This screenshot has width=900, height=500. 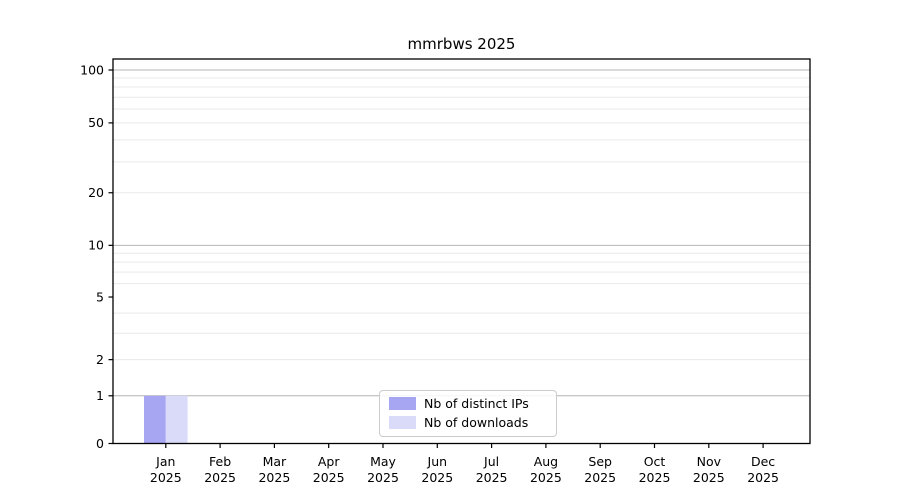 I want to click on x-tick-label-year-sep: 2025, so click(x=600, y=477).